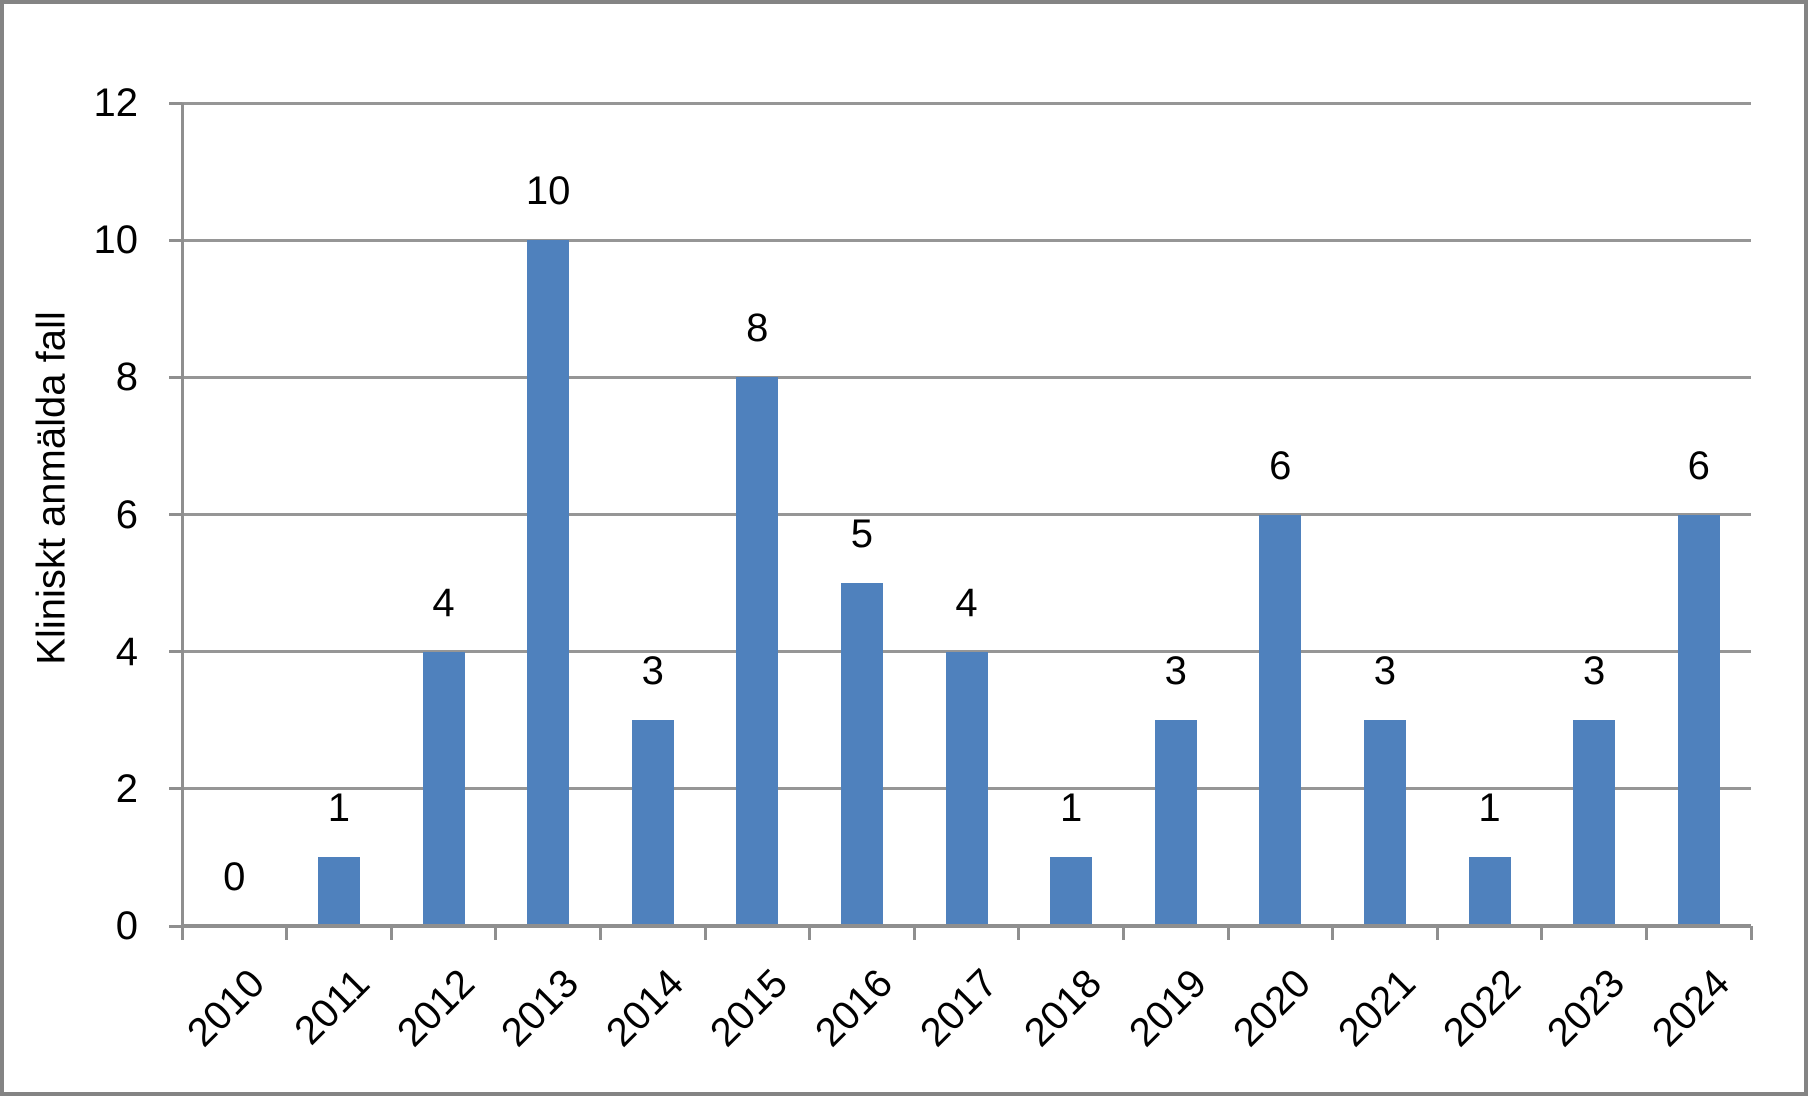  Describe the element at coordinates (966, 602) in the screenshot. I see `data-label-2017: 4` at that location.